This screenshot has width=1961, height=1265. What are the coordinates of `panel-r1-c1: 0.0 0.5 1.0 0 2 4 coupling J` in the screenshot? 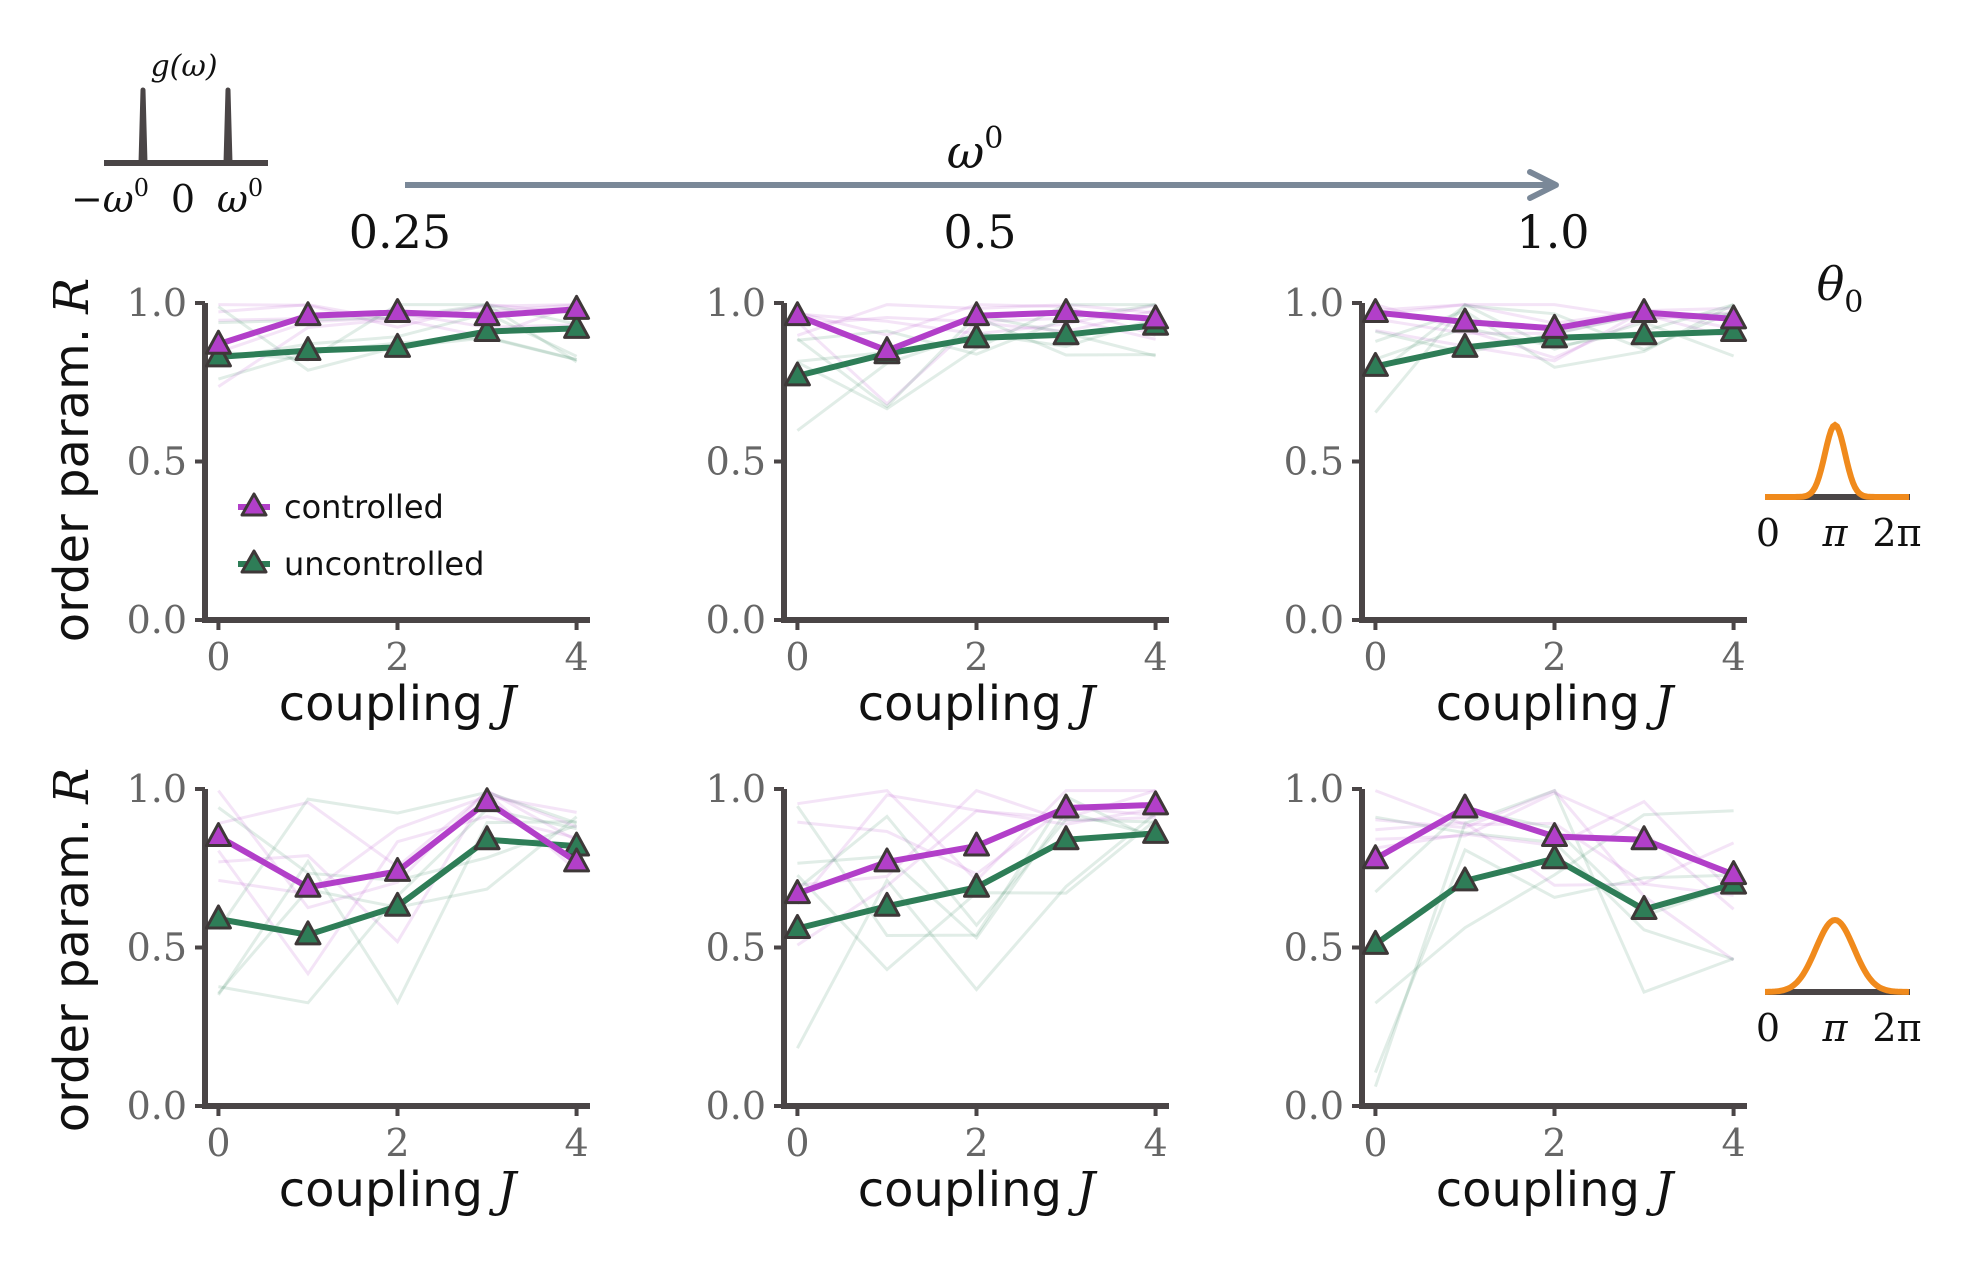 It's located at (938, 992).